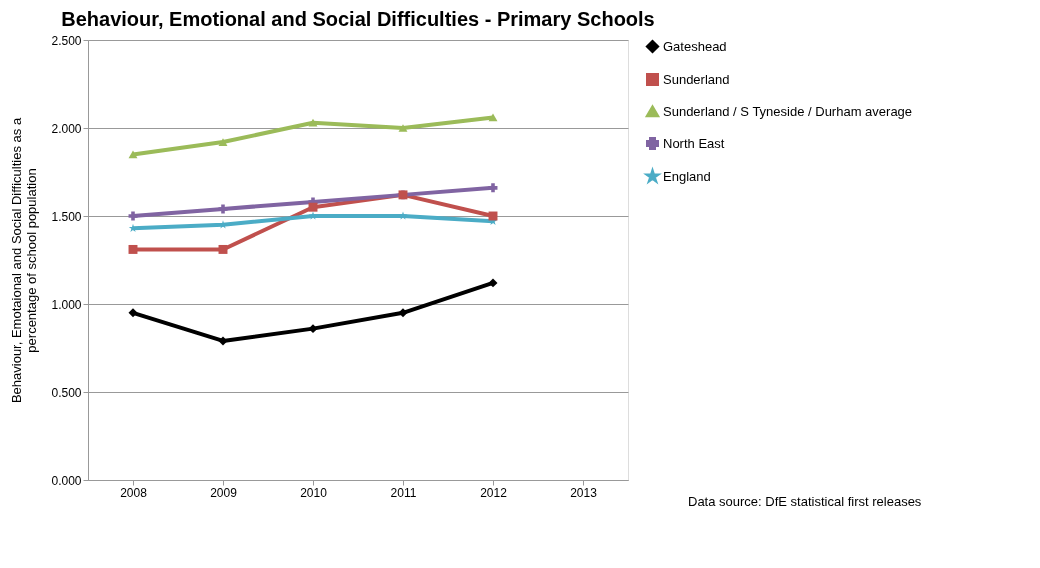  What do you see at coordinates (66, 40) in the screenshot?
I see `y-tick-label: 2.500` at bounding box center [66, 40].